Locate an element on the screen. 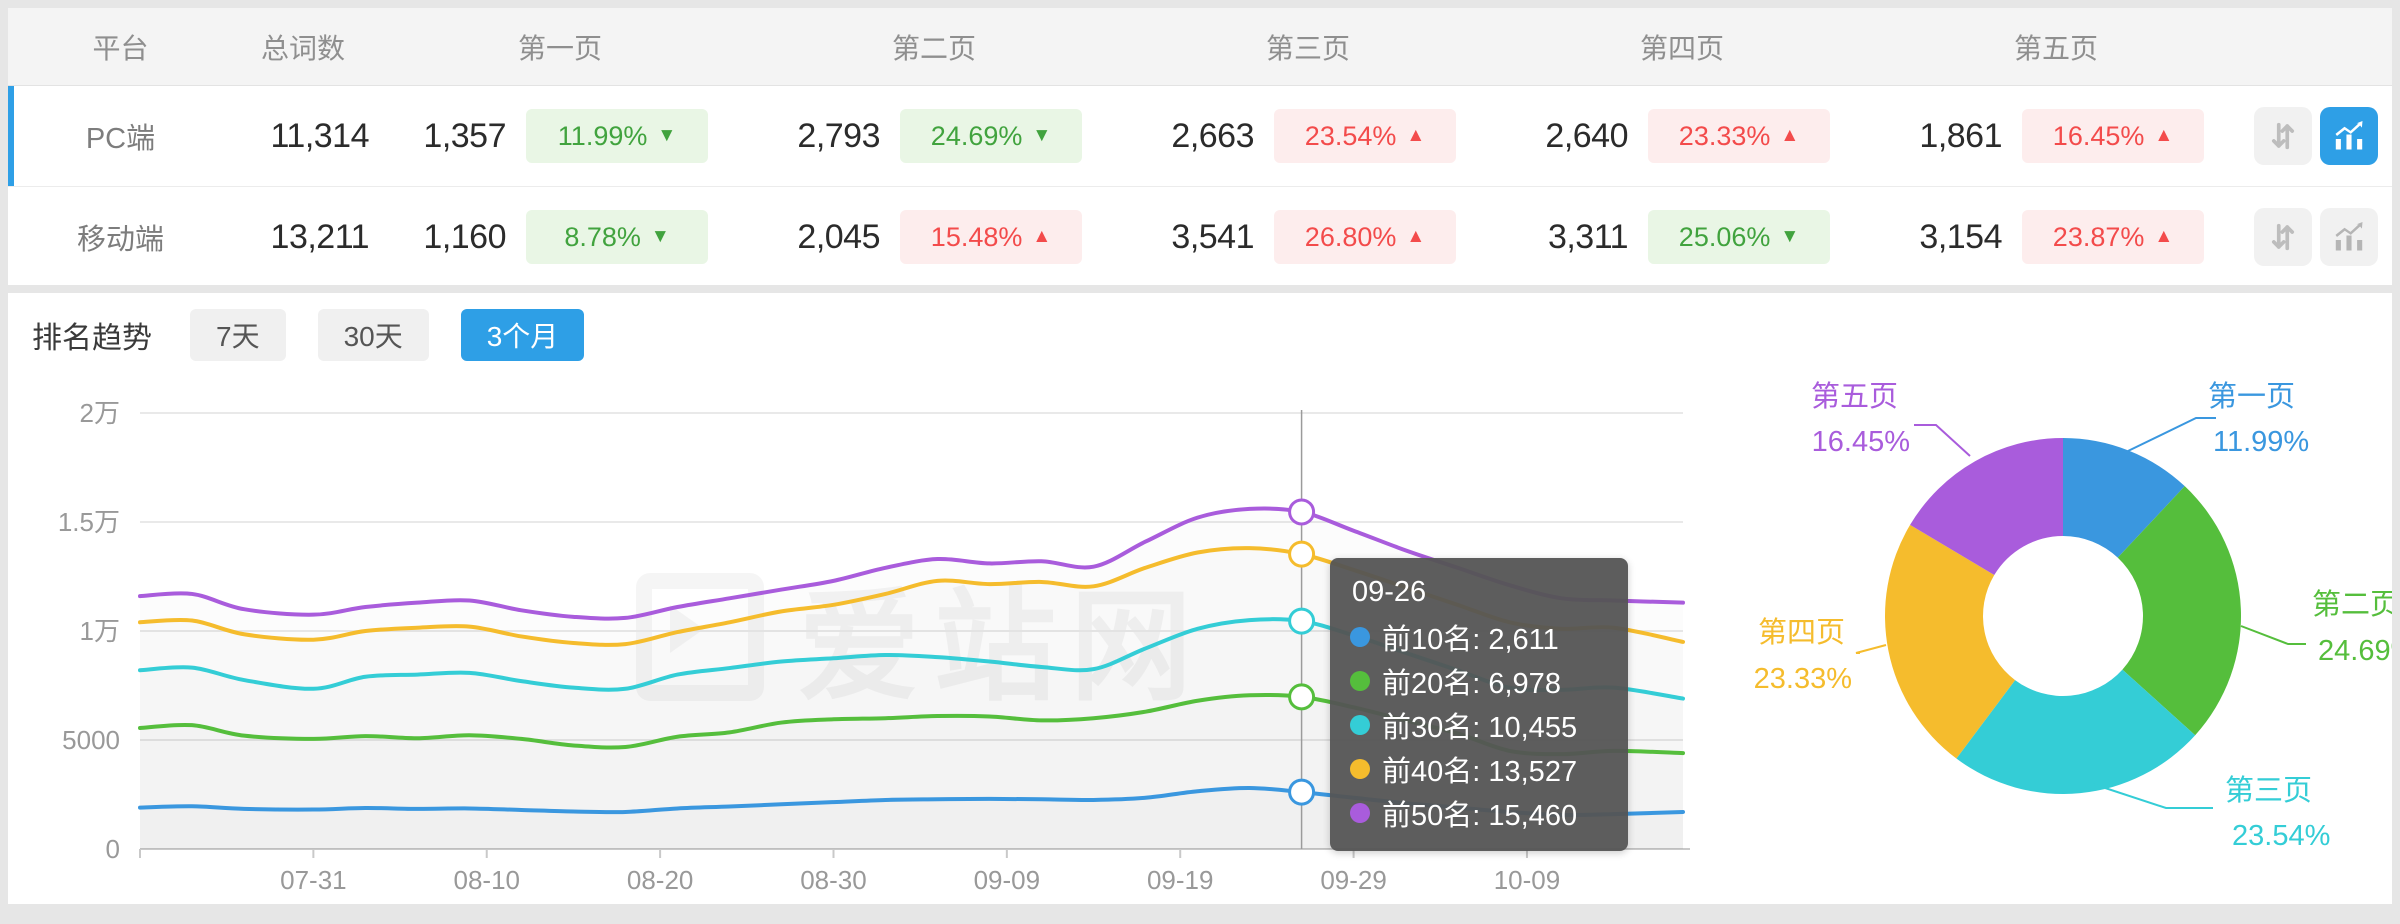 The image size is (2400, 924). page5-count: 3,154 is located at coordinates (1960, 236).